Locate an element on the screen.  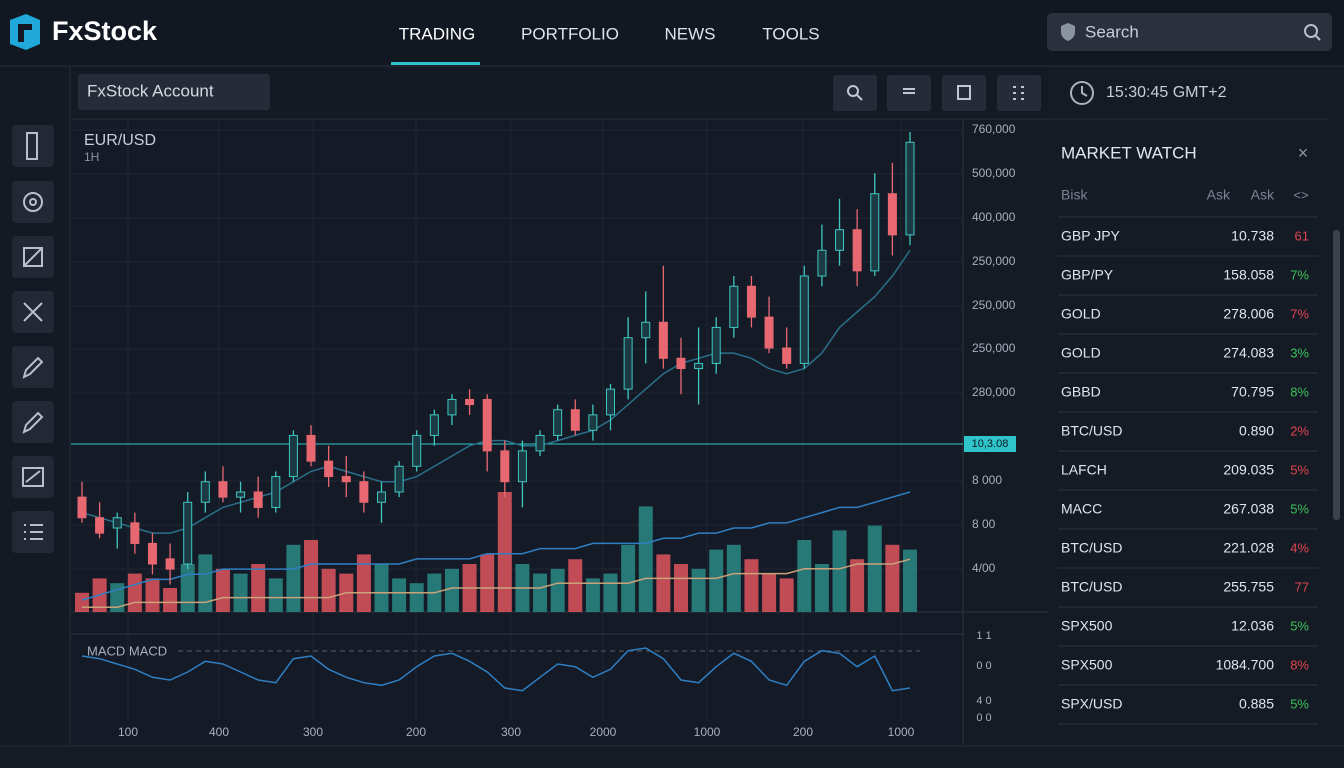
row-symbol: MACC is located at coordinates (1081, 509).